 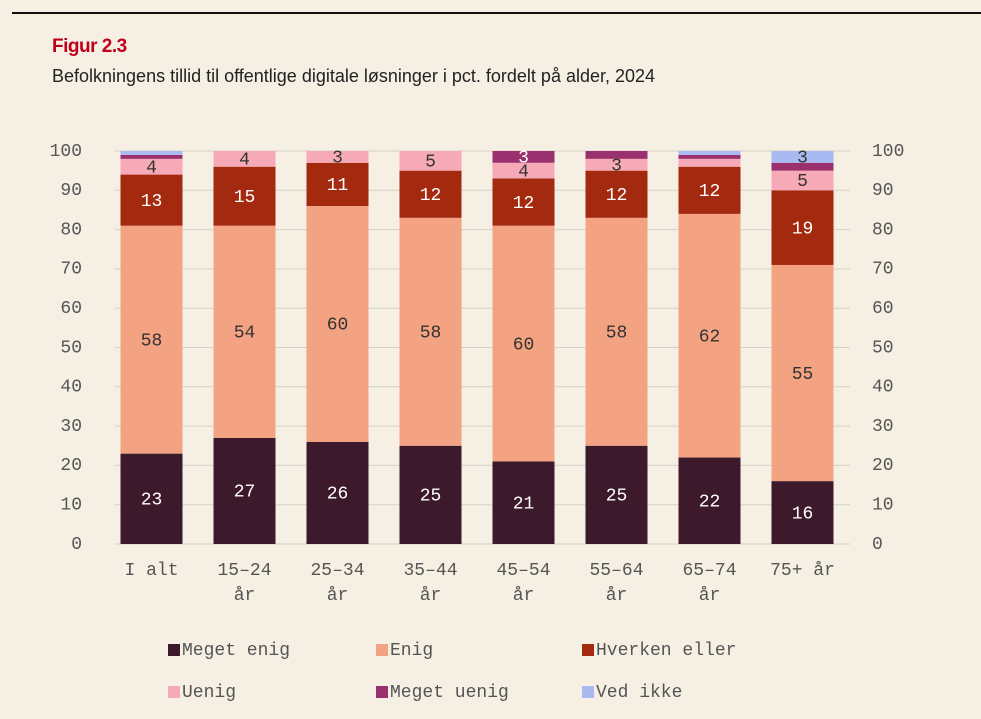 What do you see at coordinates (639, 693) in the screenshot?
I see `legend-label: Ved ikke` at bounding box center [639, 693].